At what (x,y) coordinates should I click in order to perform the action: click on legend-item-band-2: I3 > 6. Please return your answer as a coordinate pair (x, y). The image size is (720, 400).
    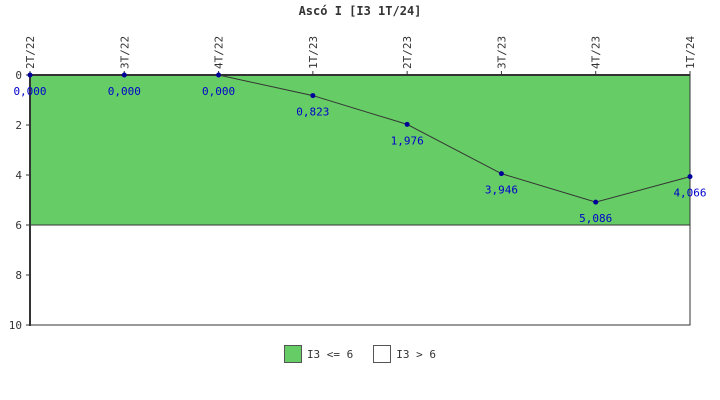
    Looking at the image, I should click on (404, 354).